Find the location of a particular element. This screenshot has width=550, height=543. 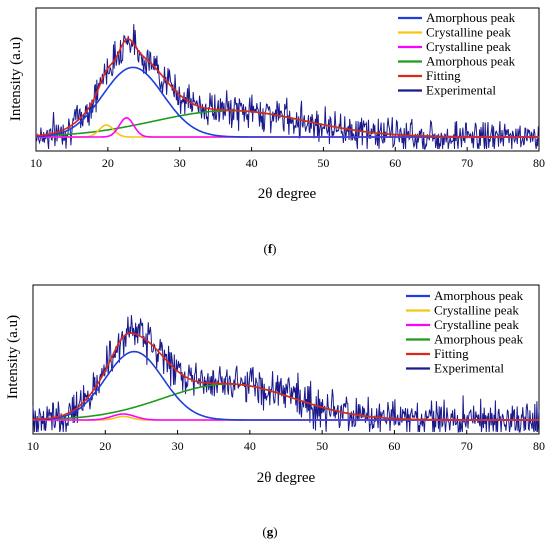

panel-label: (g) is located at coordinates (269, 531).